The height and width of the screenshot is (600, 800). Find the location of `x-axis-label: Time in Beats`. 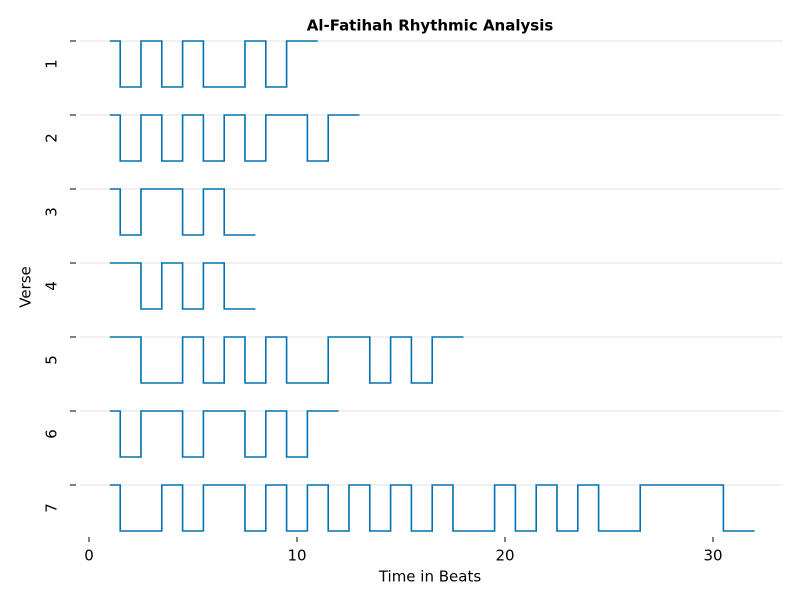

x-axis-label: Time in Beats is located at coordinates (430, 577).